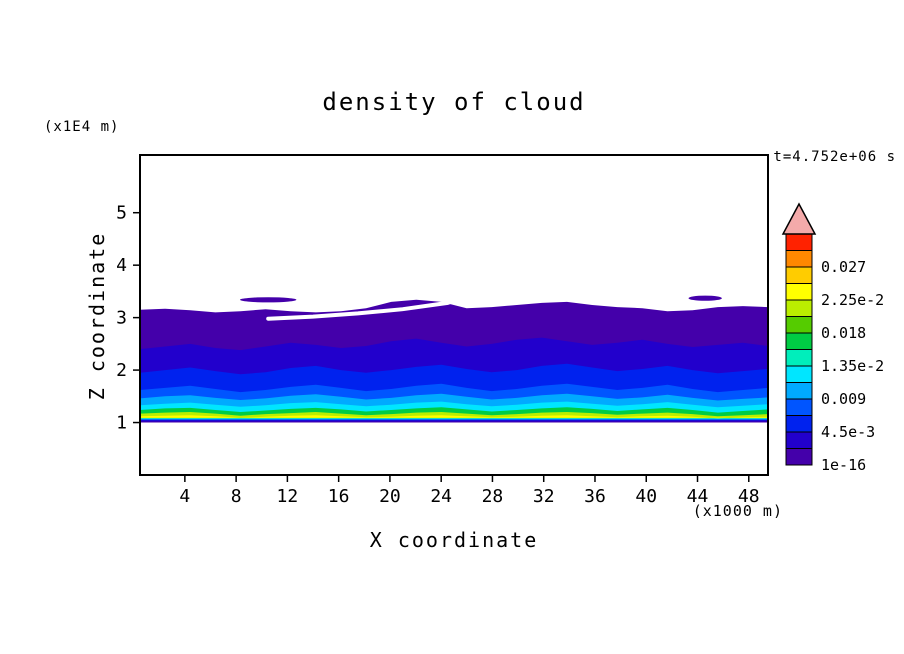 This screenshot has width=904, height=654. What do you see at coordinates (454, 417) in the screenshot?
I see `contour-layer` at bounding box center [454, 417].